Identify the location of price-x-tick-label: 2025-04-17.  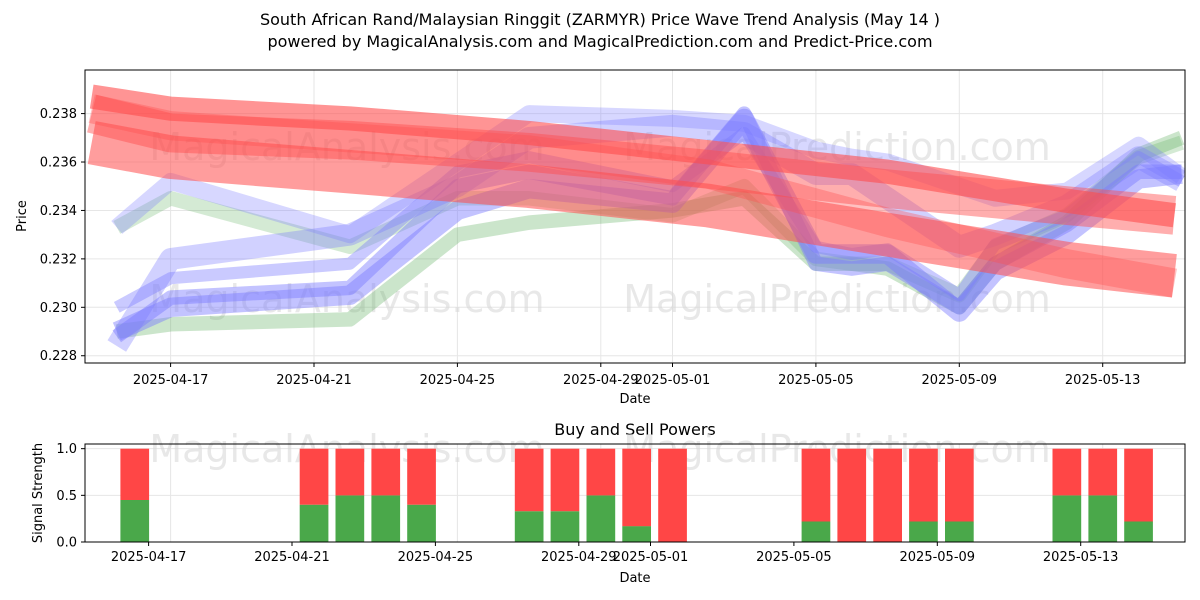
(171, 380).